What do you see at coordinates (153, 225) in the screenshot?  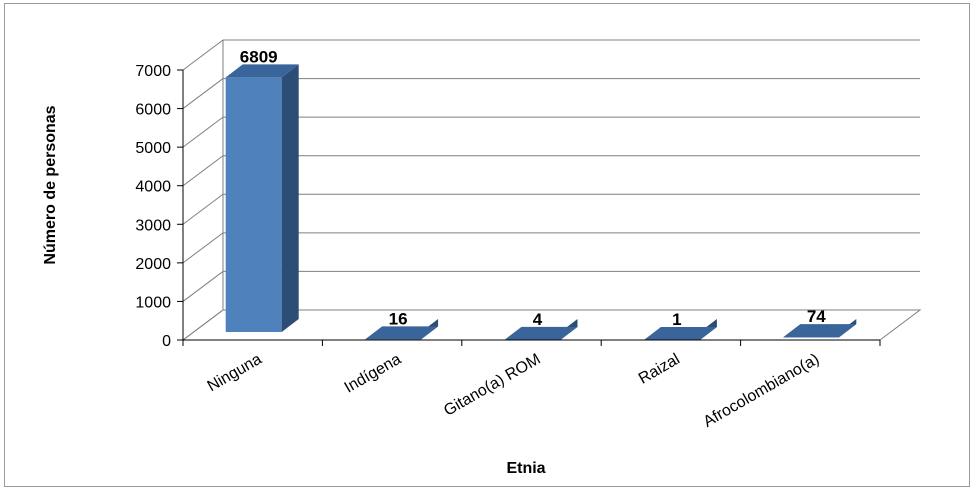 I see `y-tick-label: 3000` at bounding box center [153, 225].